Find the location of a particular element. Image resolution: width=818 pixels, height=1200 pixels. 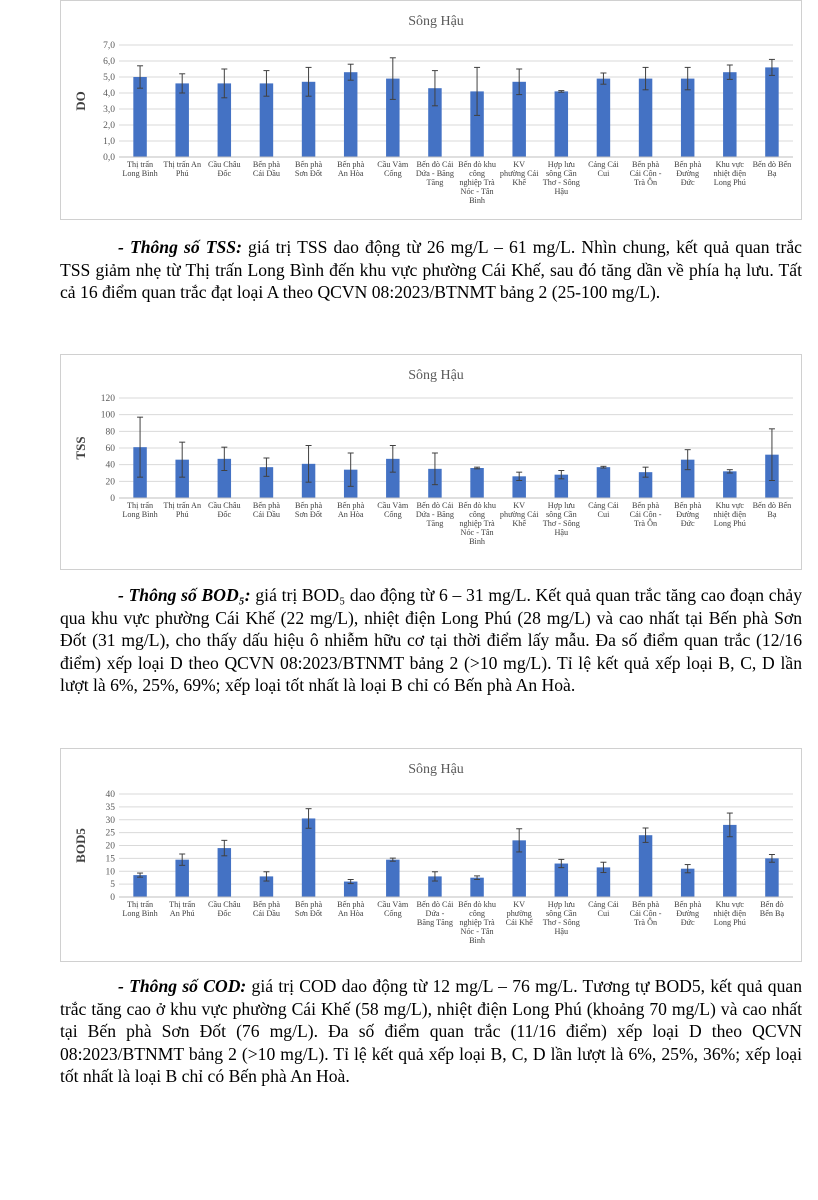

tss-label: - Thông số TSS: is located at coordinates (180, 247).